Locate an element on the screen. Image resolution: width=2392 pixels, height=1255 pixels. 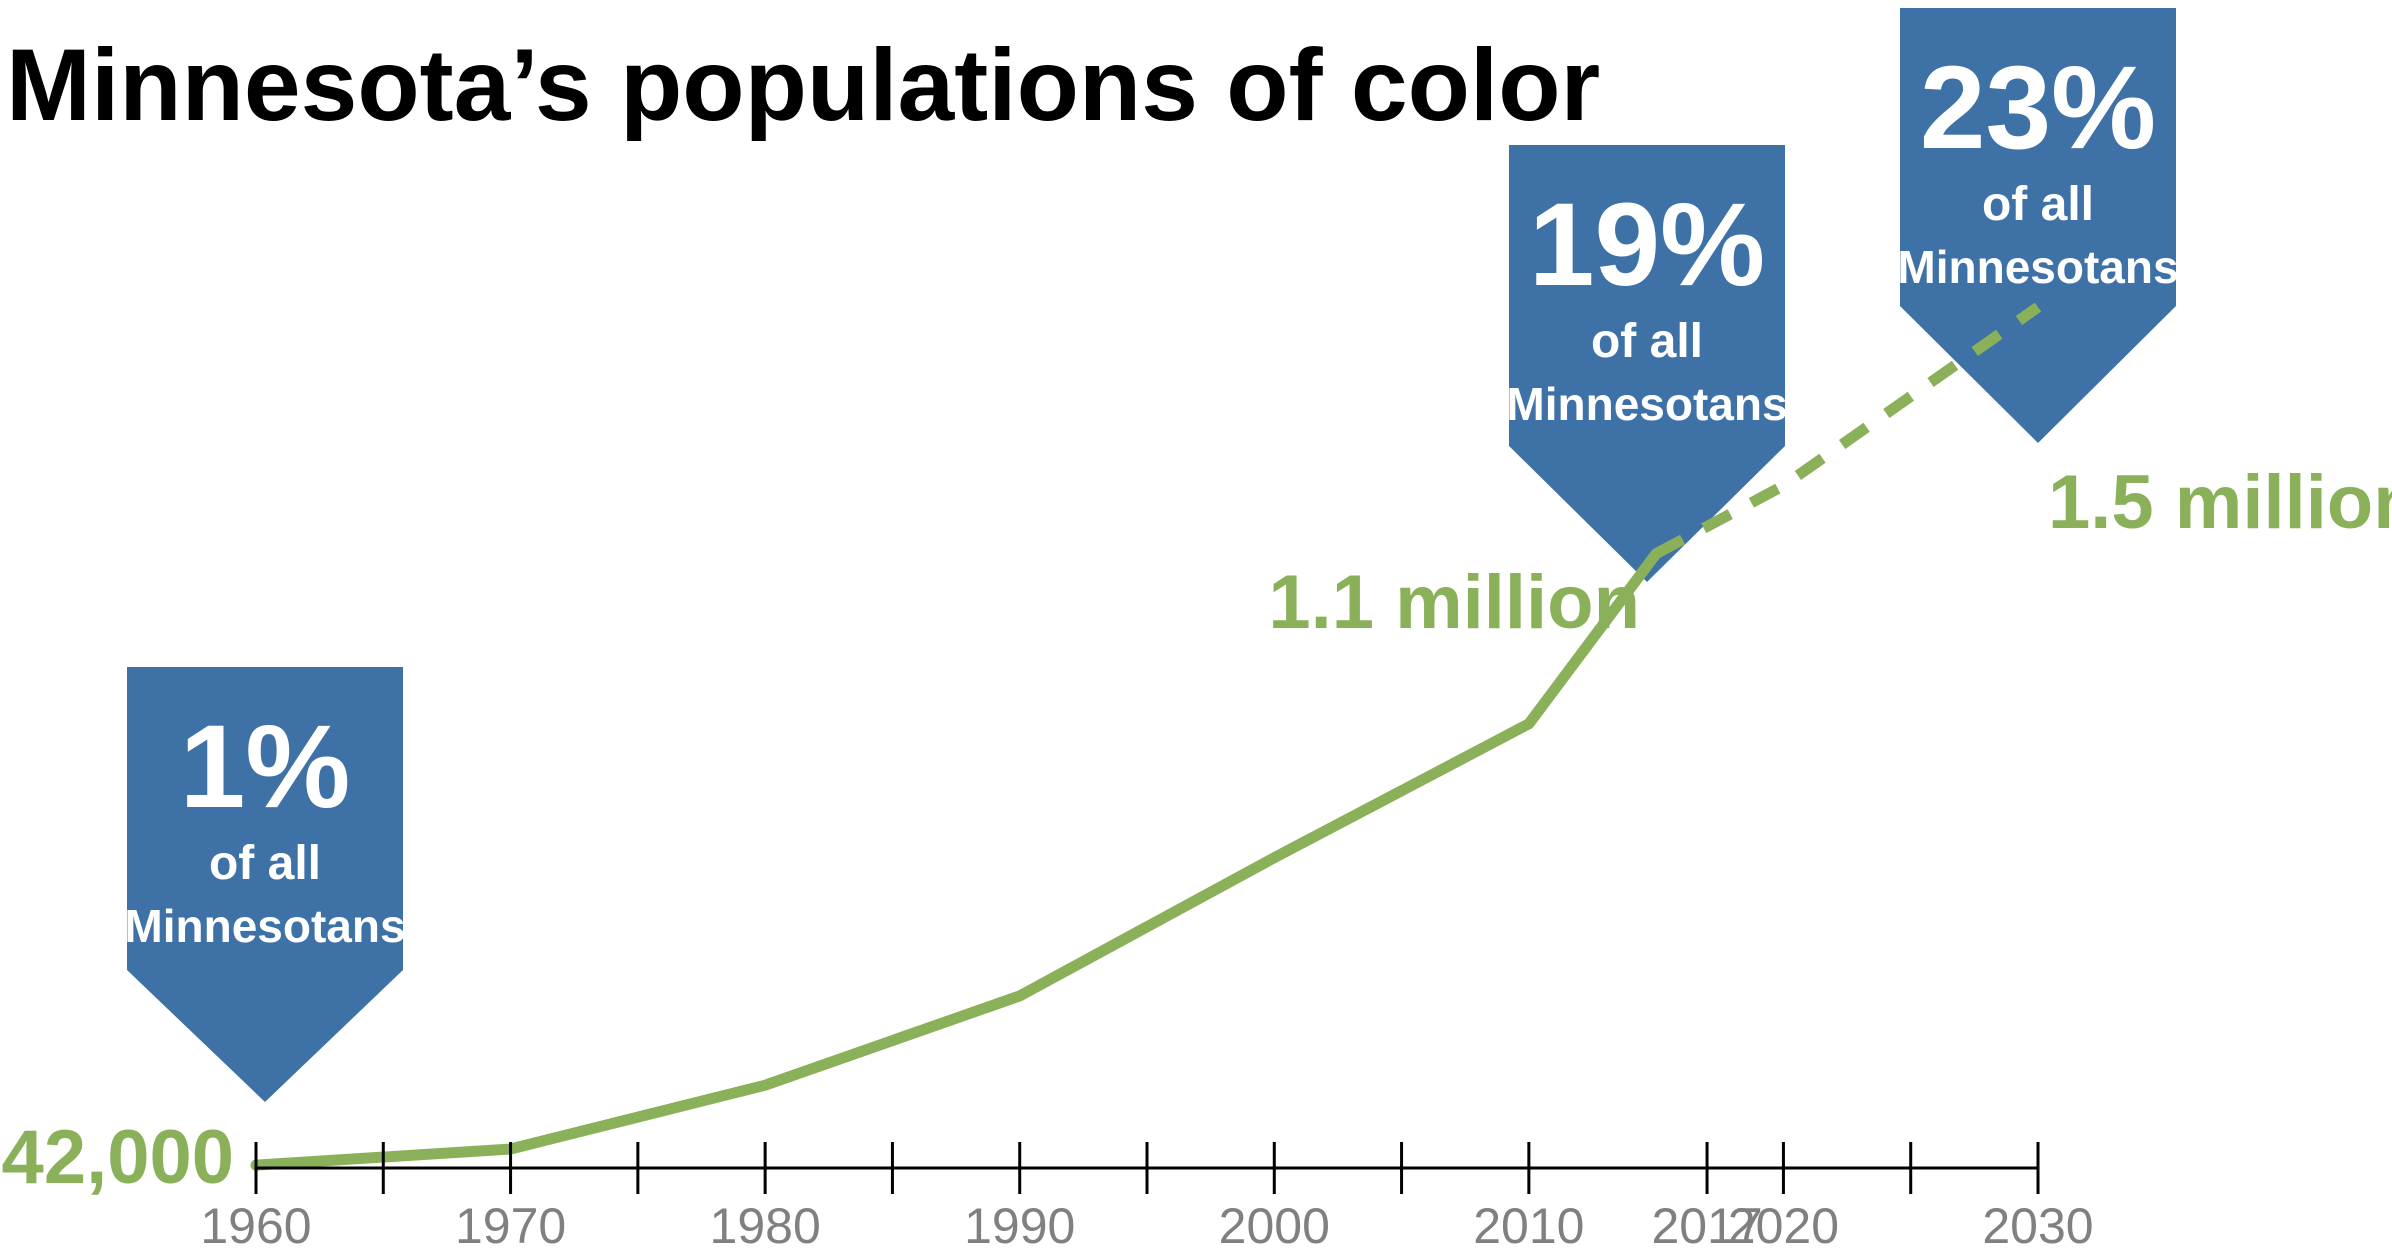
x-tick-label-1970: 1970 is located at coordinates (510, 1226).